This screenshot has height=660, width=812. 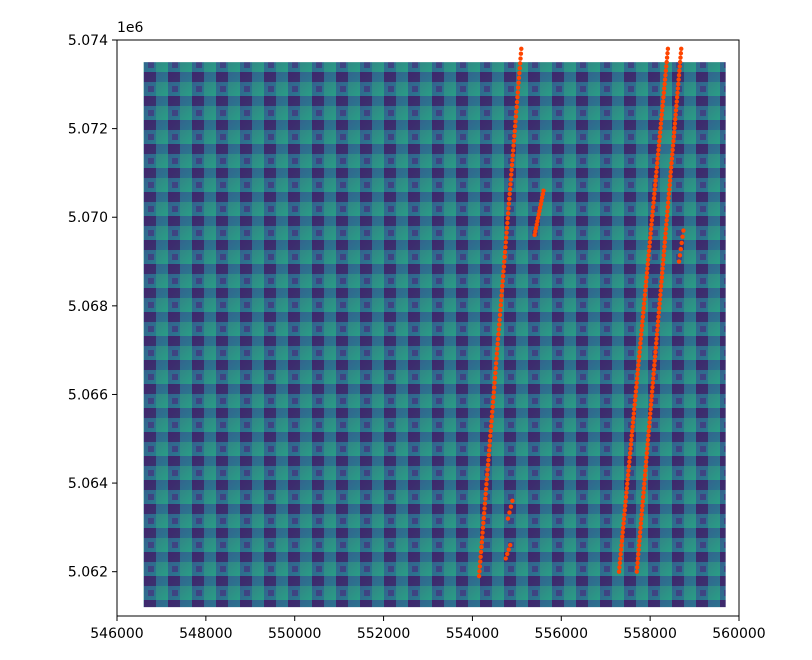 What do you see at coordinates (472, 634) in the screenshot?
I see `x-tick-label: 554000` at bounding box center [472, 634].